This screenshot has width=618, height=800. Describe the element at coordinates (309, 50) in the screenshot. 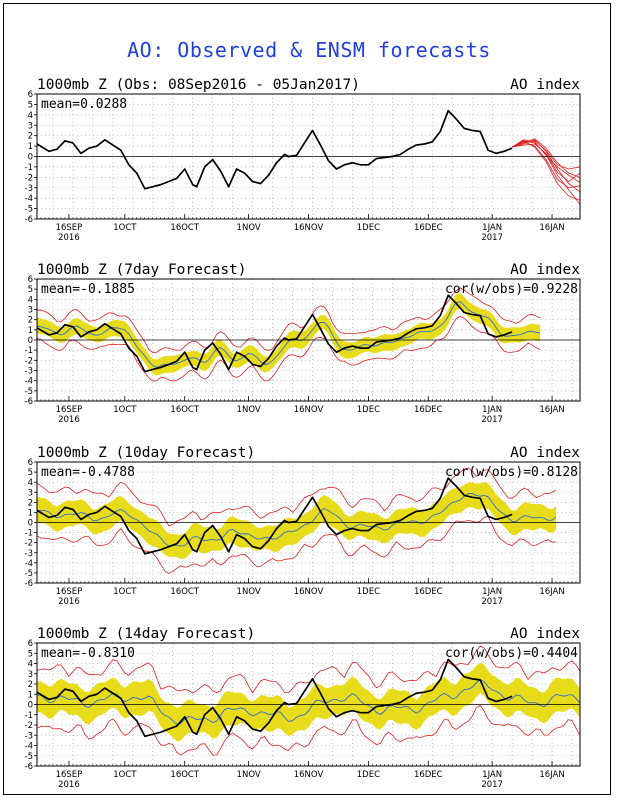

I see `main-title: AO: Observed & ENSM forecasts` at that location.